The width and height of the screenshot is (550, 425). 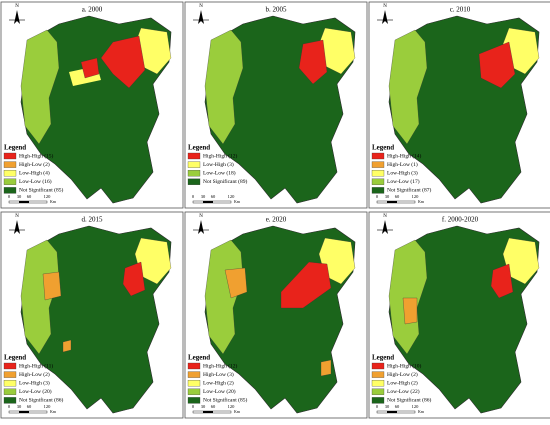 I want to click on panel-title: a. 2000, so click(x=92, y=10).